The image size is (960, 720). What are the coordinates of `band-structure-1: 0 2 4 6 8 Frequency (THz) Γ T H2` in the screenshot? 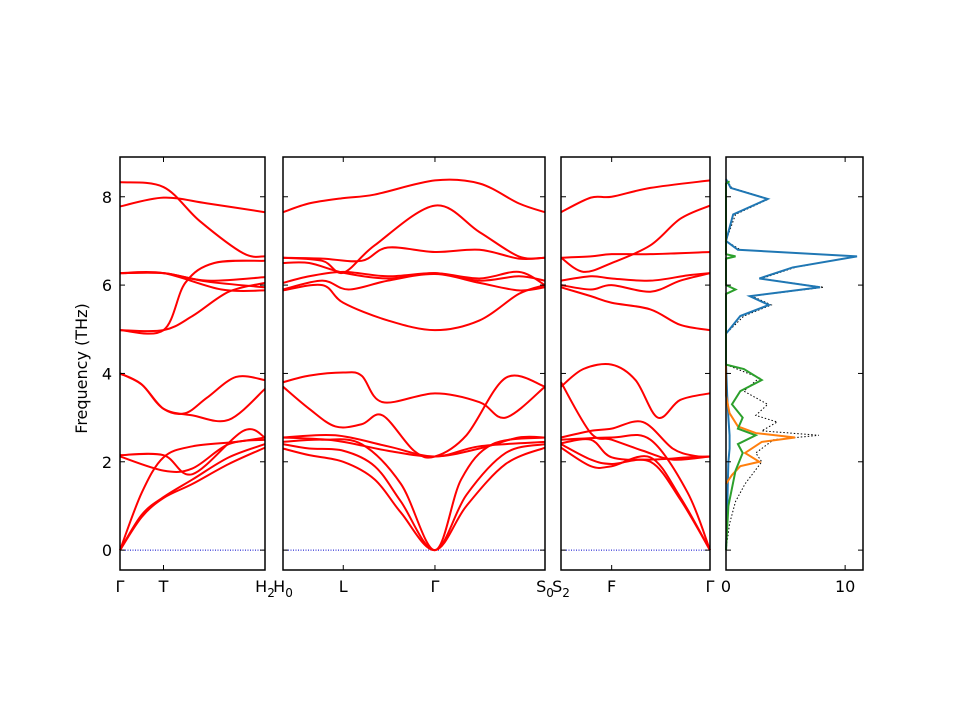 It's located at (173, 378).